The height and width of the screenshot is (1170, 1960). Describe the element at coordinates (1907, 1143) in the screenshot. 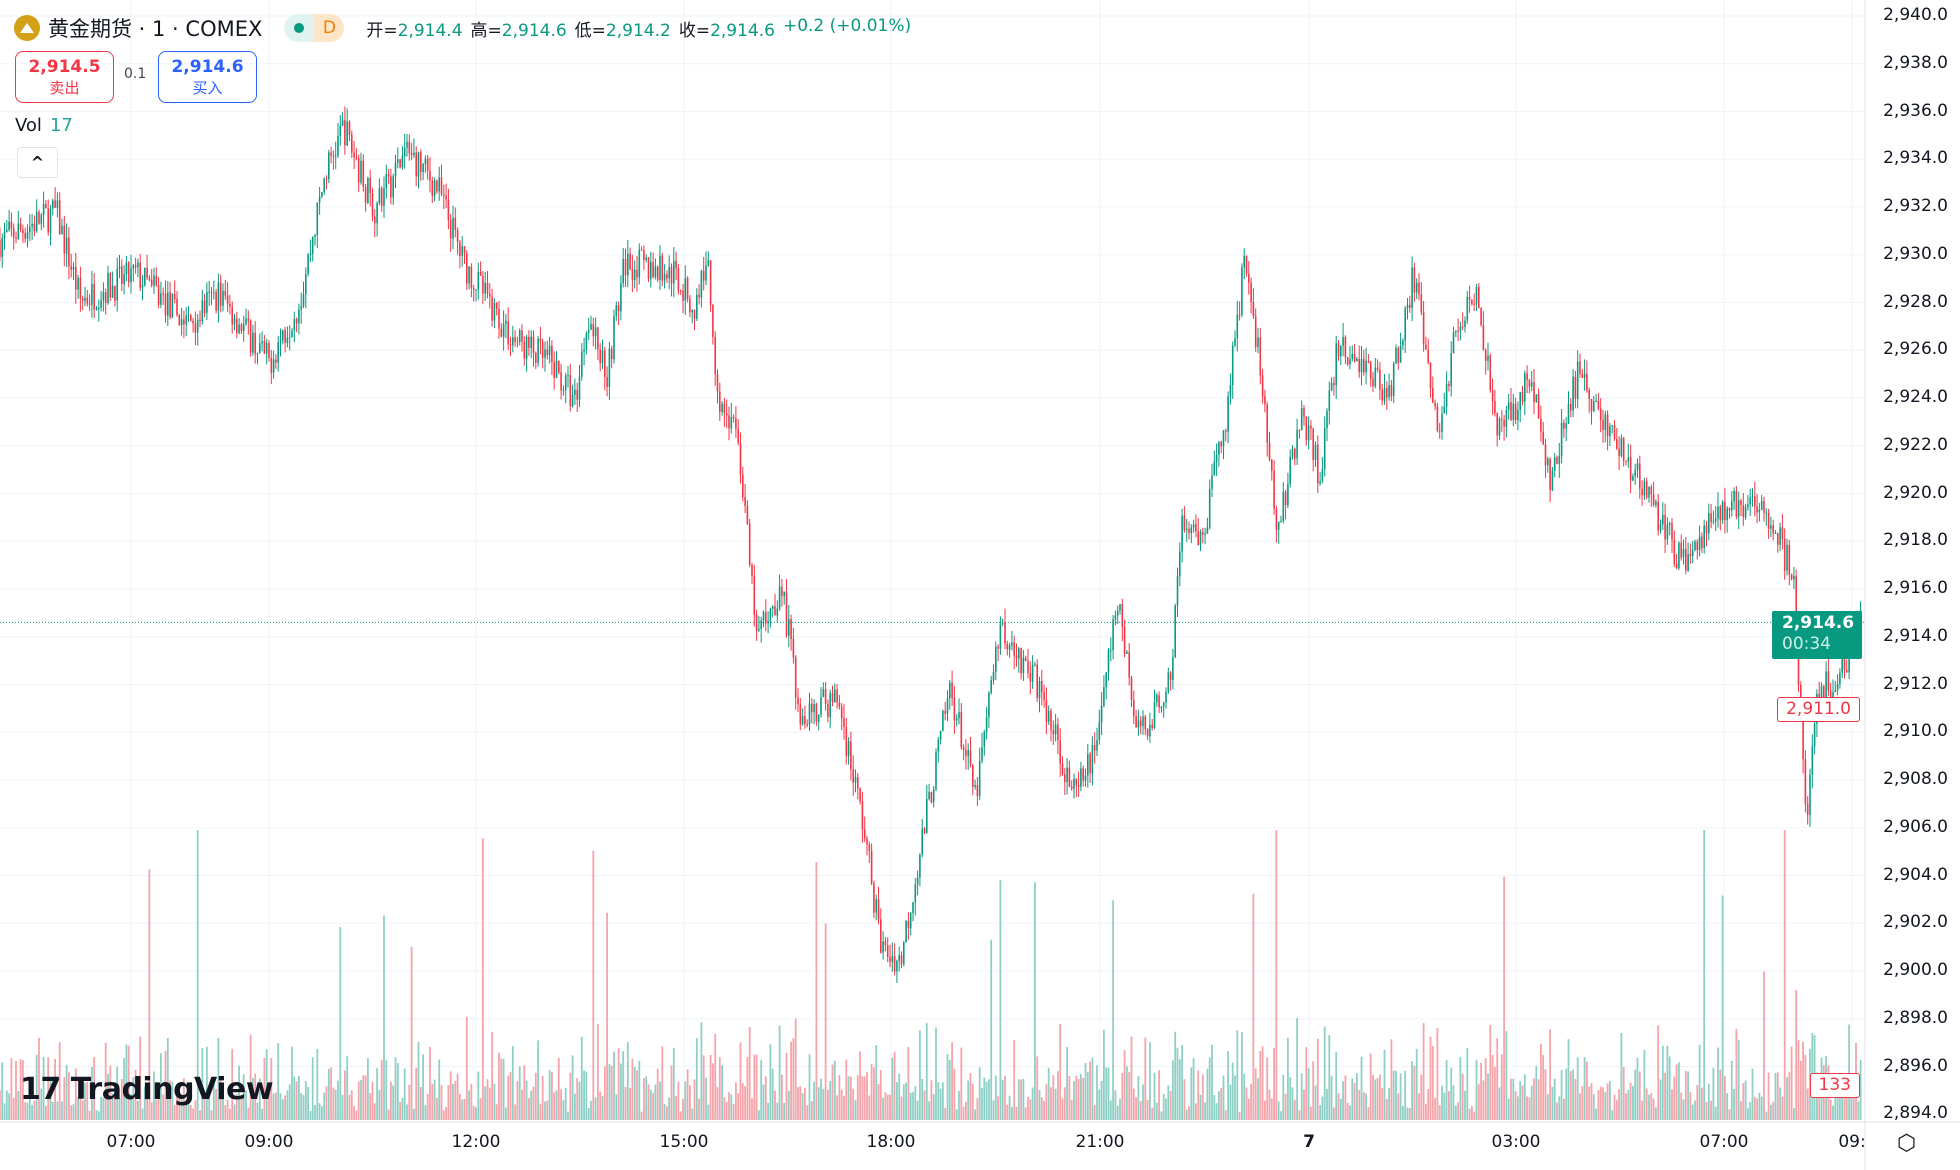

I see `axis-settings-icon: ⬡` at that location.